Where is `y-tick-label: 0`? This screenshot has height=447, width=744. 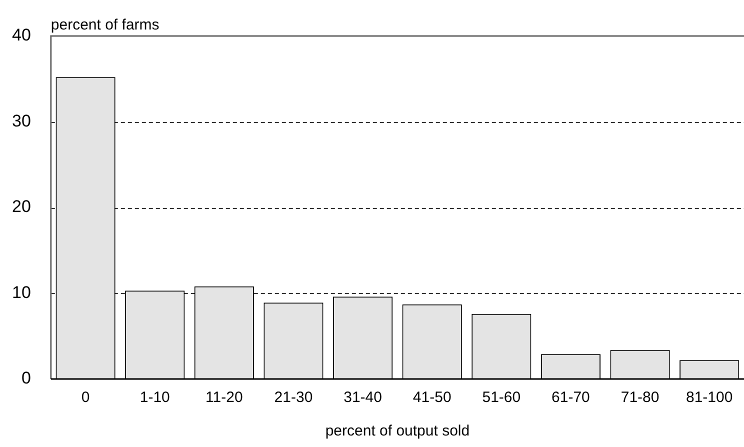
y-tick-label: 0 is located at coordinates (26, 378).